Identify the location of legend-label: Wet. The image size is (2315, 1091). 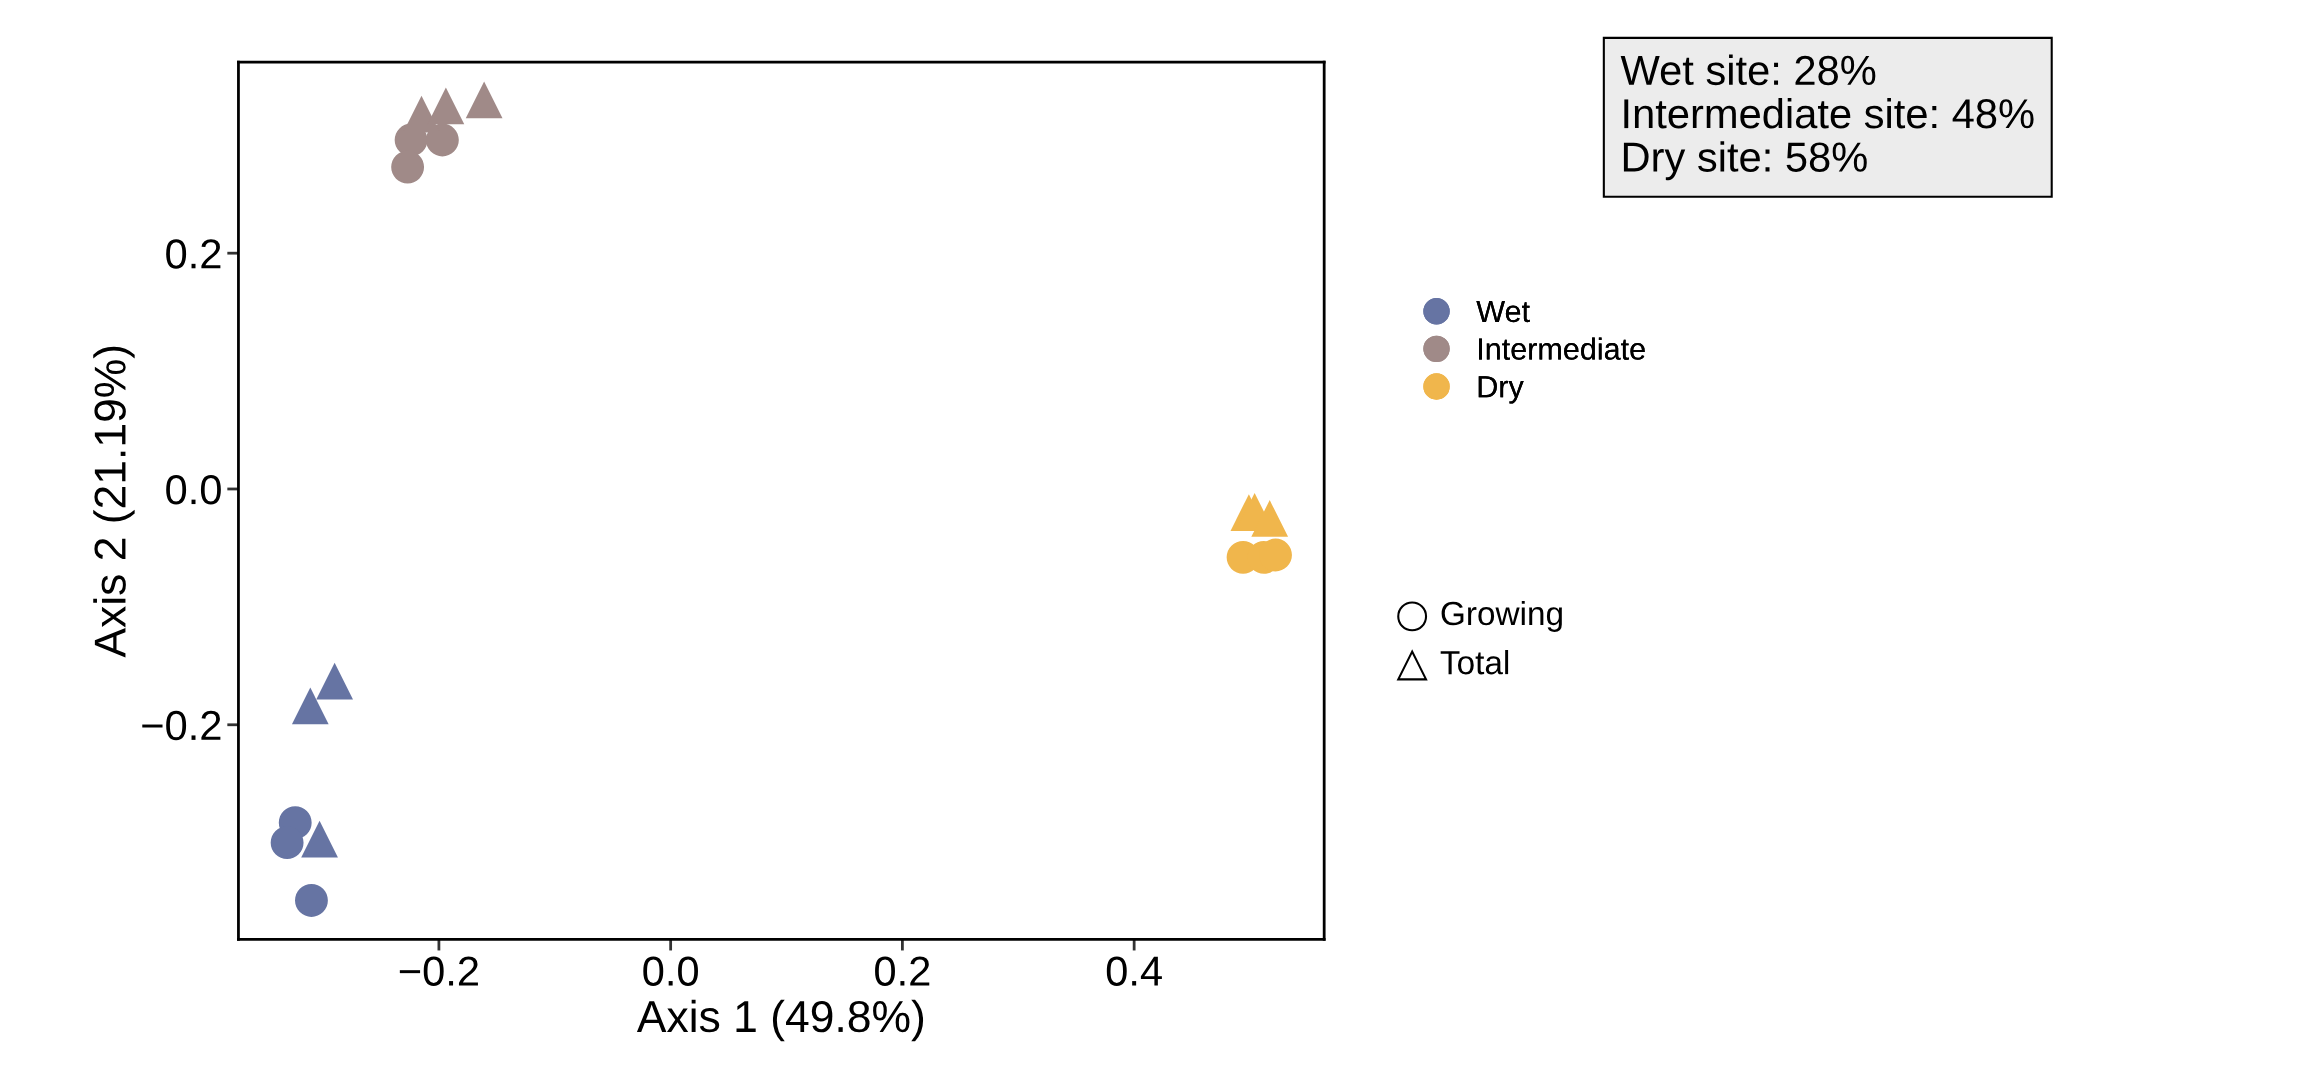
(1503, 311).